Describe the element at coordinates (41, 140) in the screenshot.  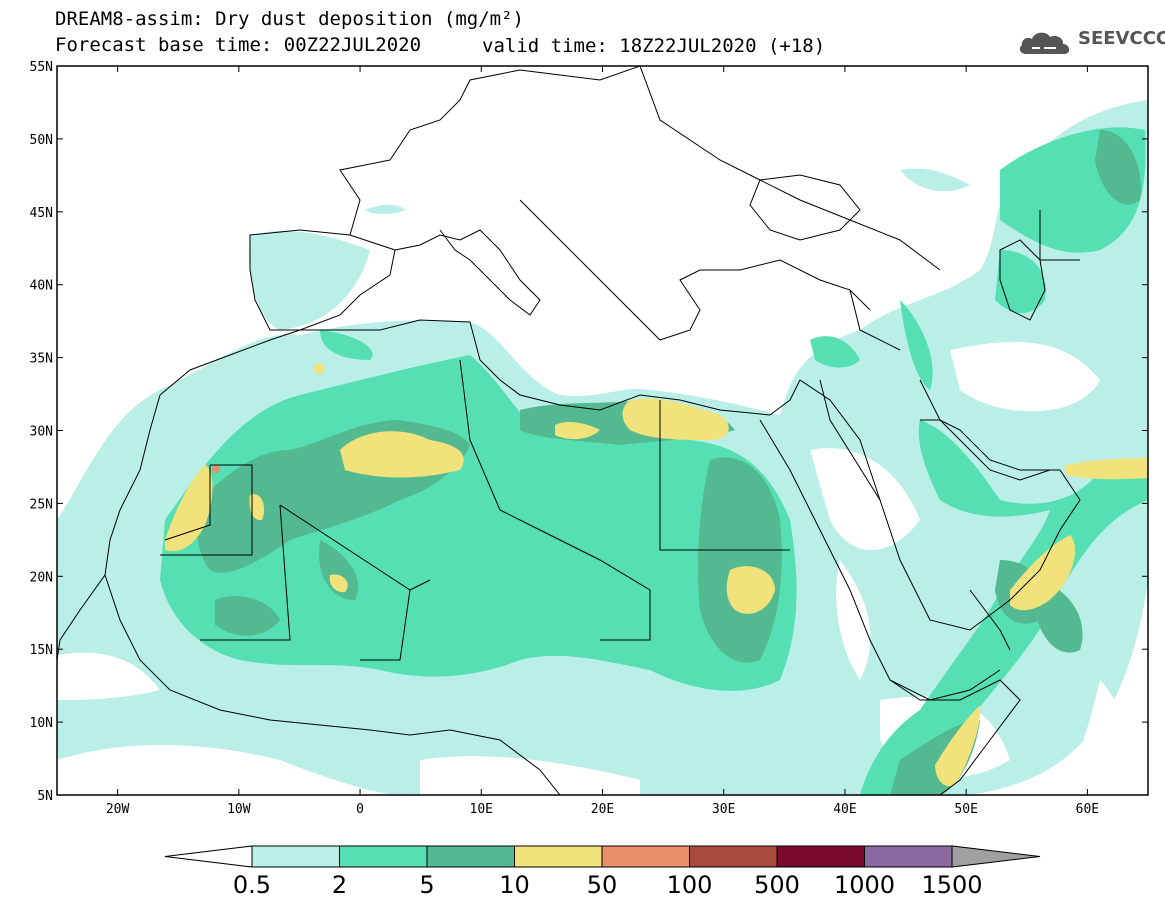
I see `lat-label: 50N` at that location.